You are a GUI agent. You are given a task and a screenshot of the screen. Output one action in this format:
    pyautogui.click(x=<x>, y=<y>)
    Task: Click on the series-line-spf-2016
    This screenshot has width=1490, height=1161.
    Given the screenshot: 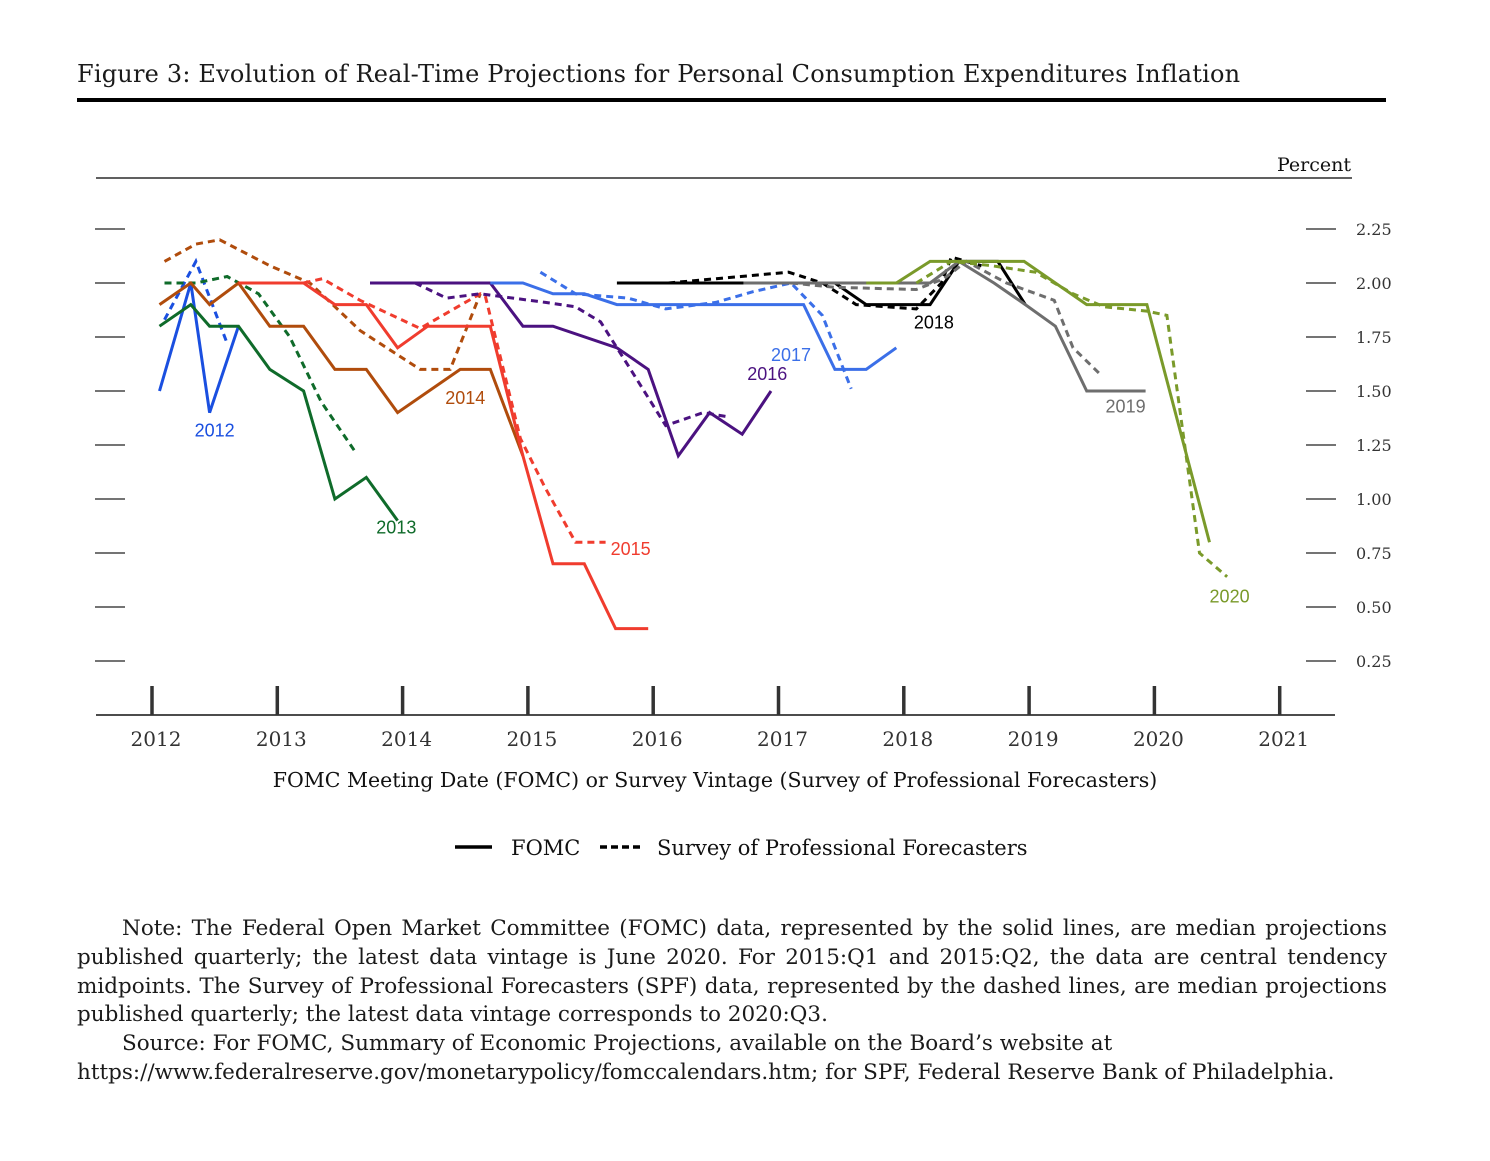 What is the action you would take?
    pyautogui.click(x=571, y=354)
    